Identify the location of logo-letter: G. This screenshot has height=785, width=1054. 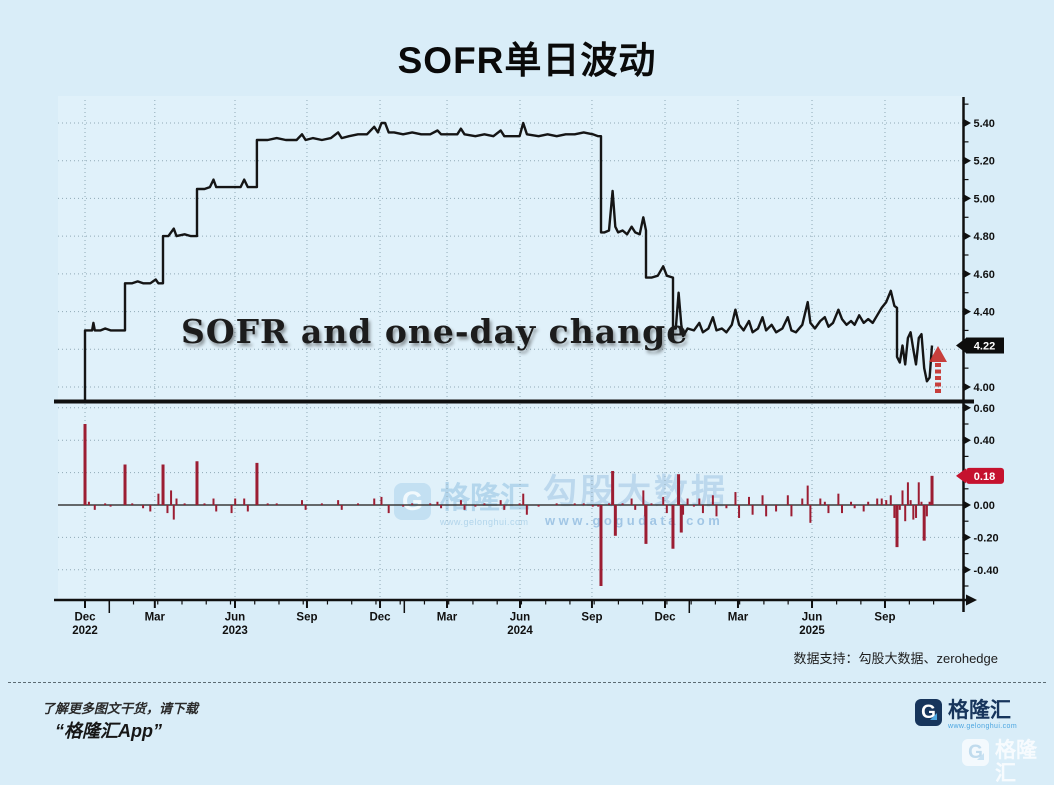
(928, 712).